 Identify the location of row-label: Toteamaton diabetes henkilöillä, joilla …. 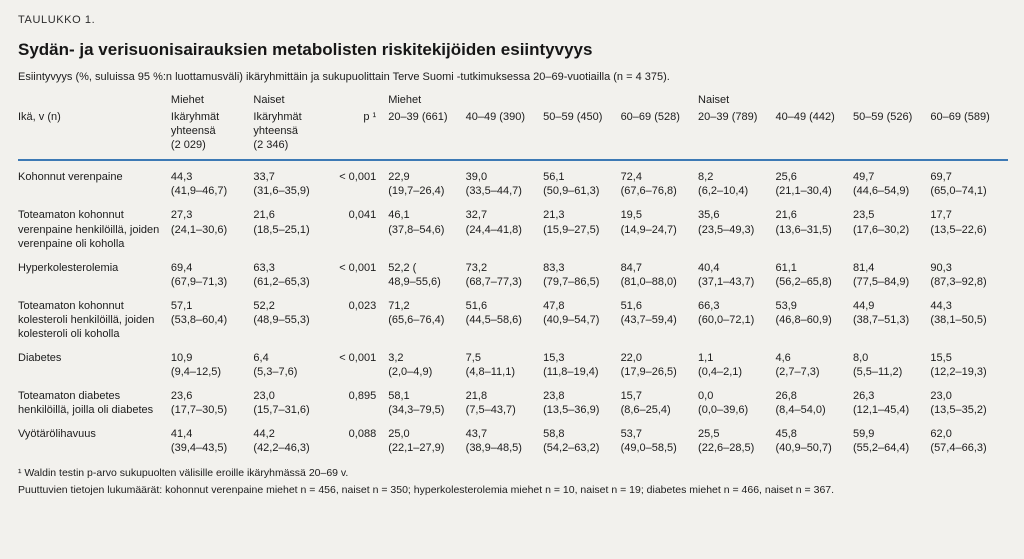
(86, 403).